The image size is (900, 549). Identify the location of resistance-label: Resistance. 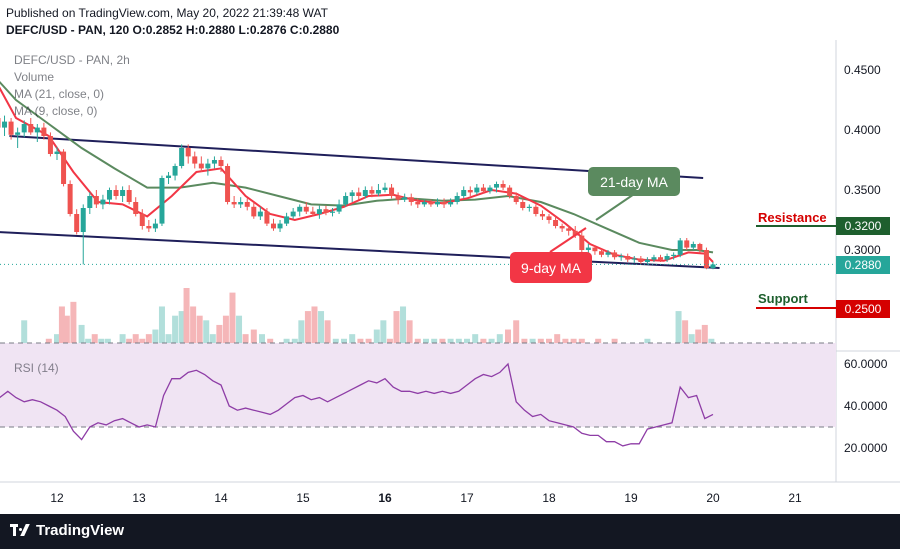
(792, 217).